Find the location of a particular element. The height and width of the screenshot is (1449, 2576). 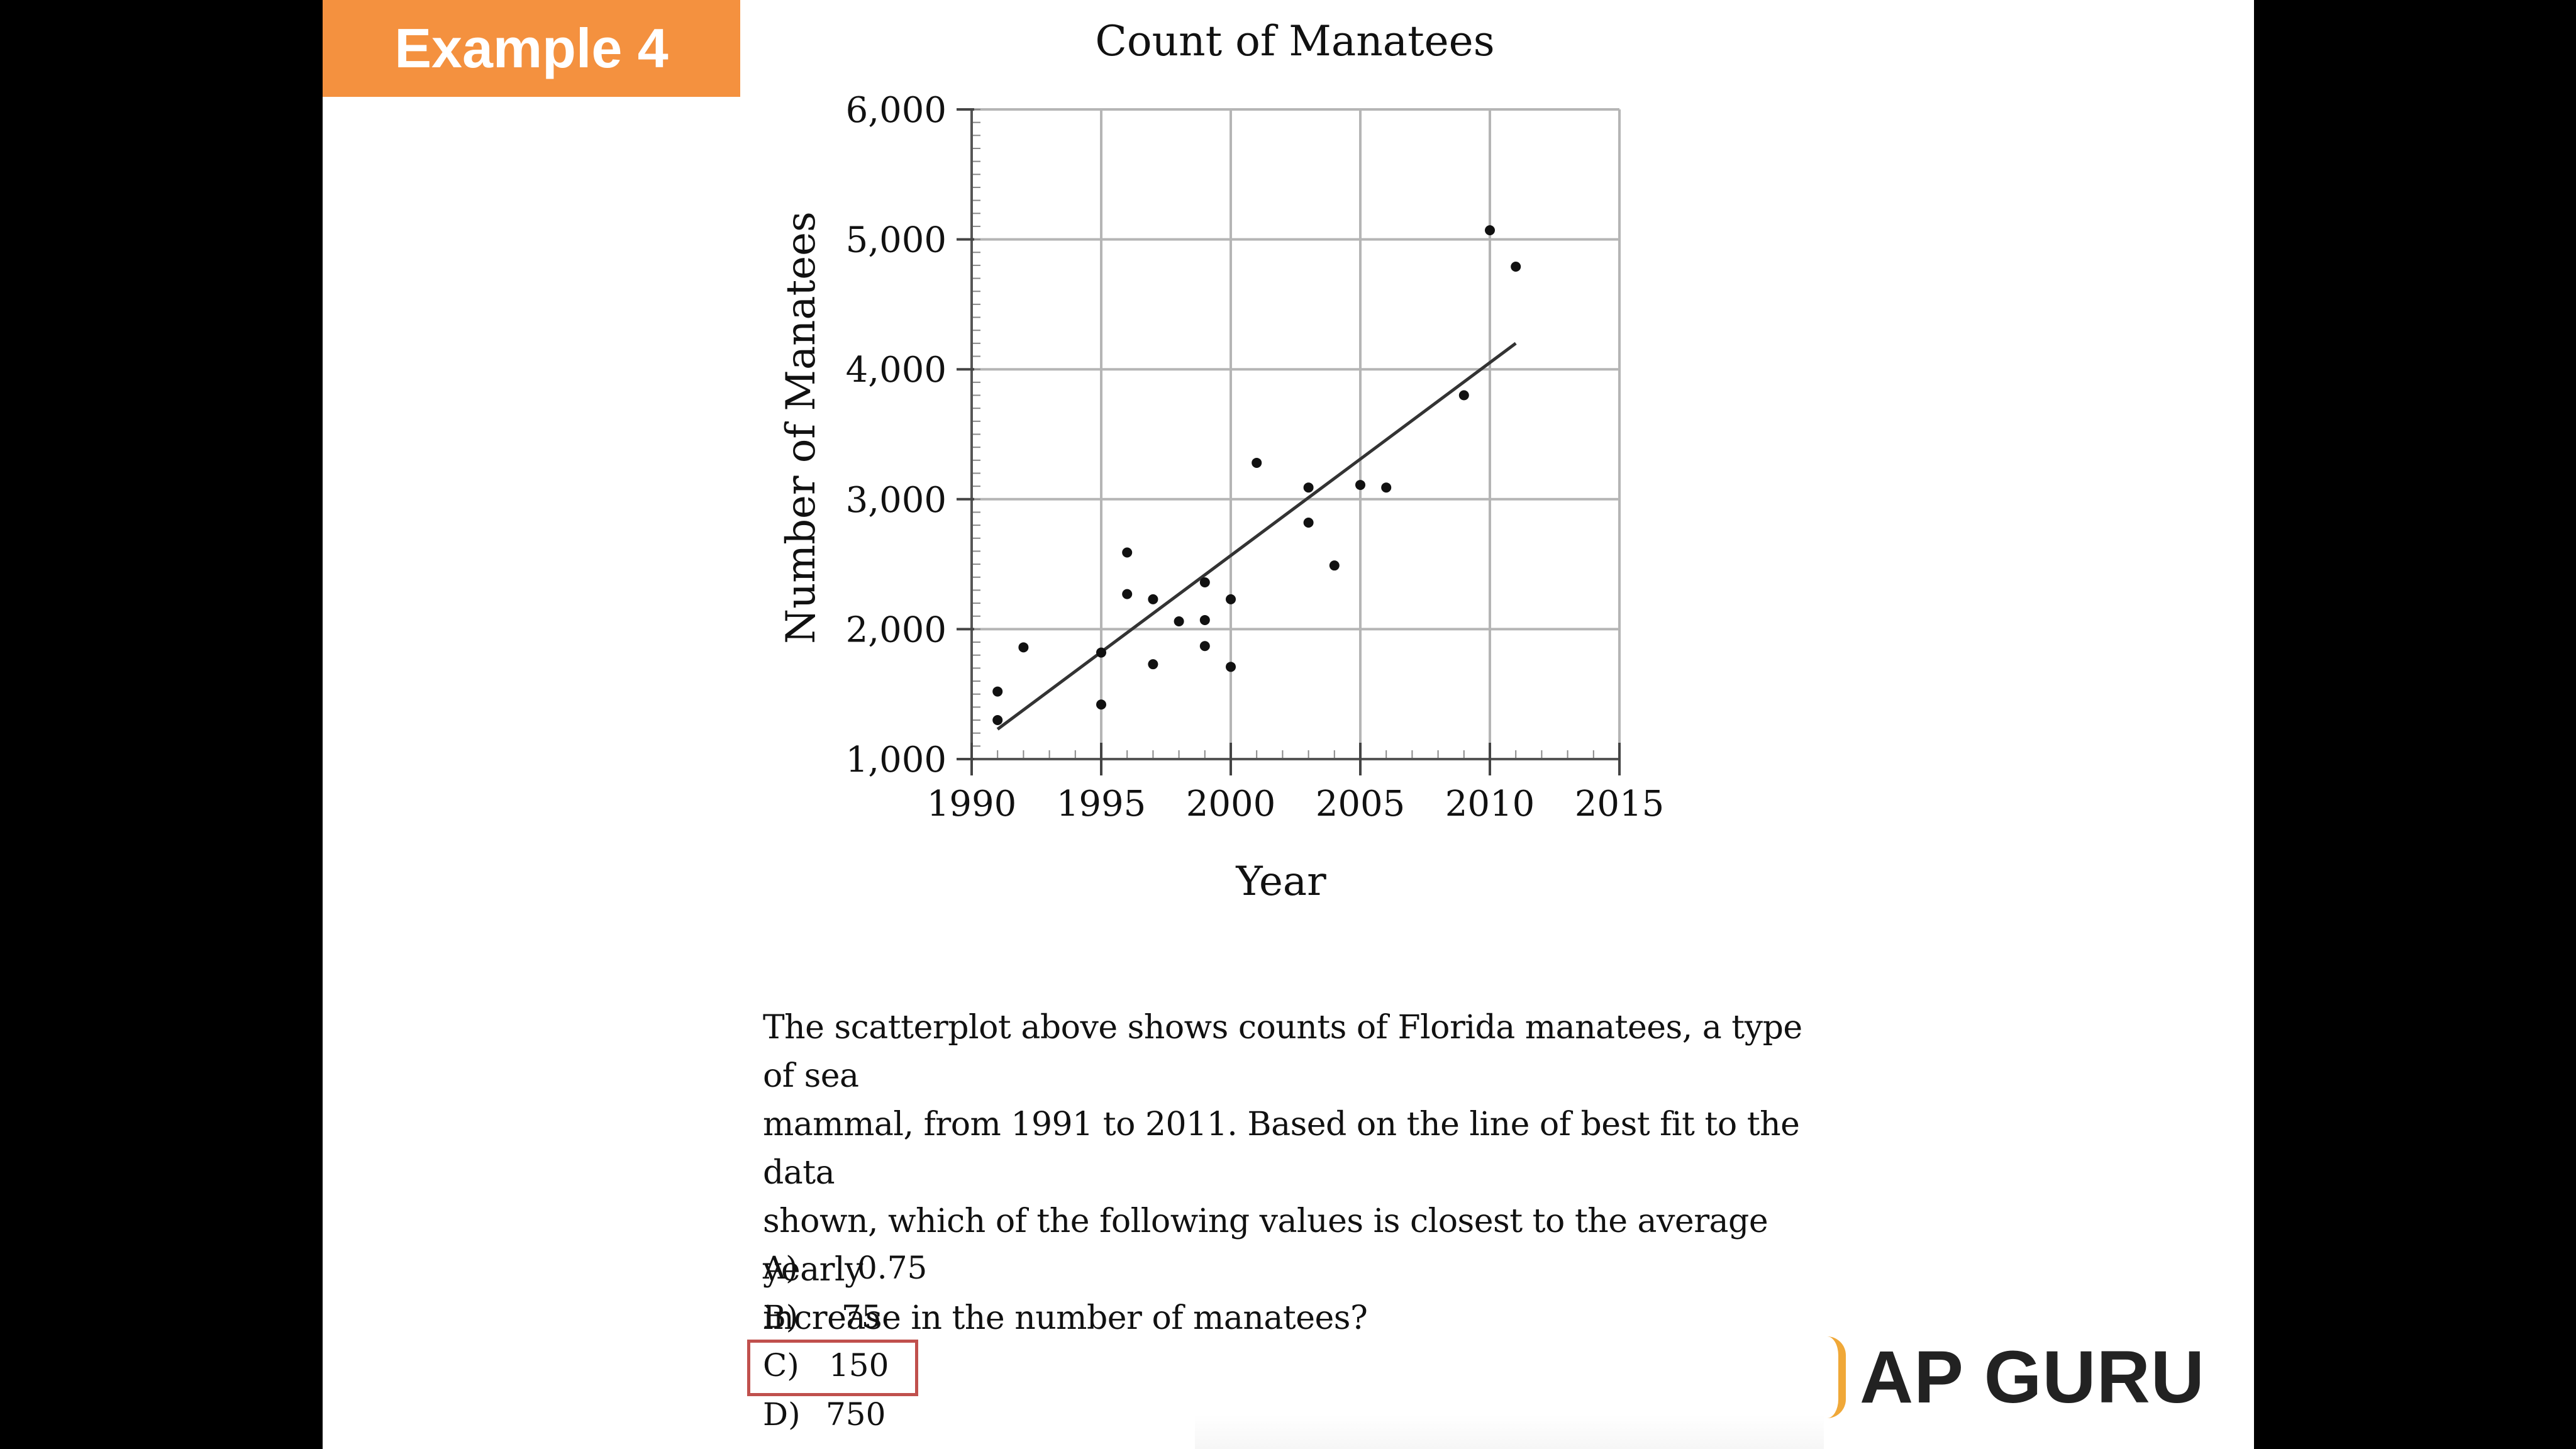

grid is located at coordinates (1295, 434).